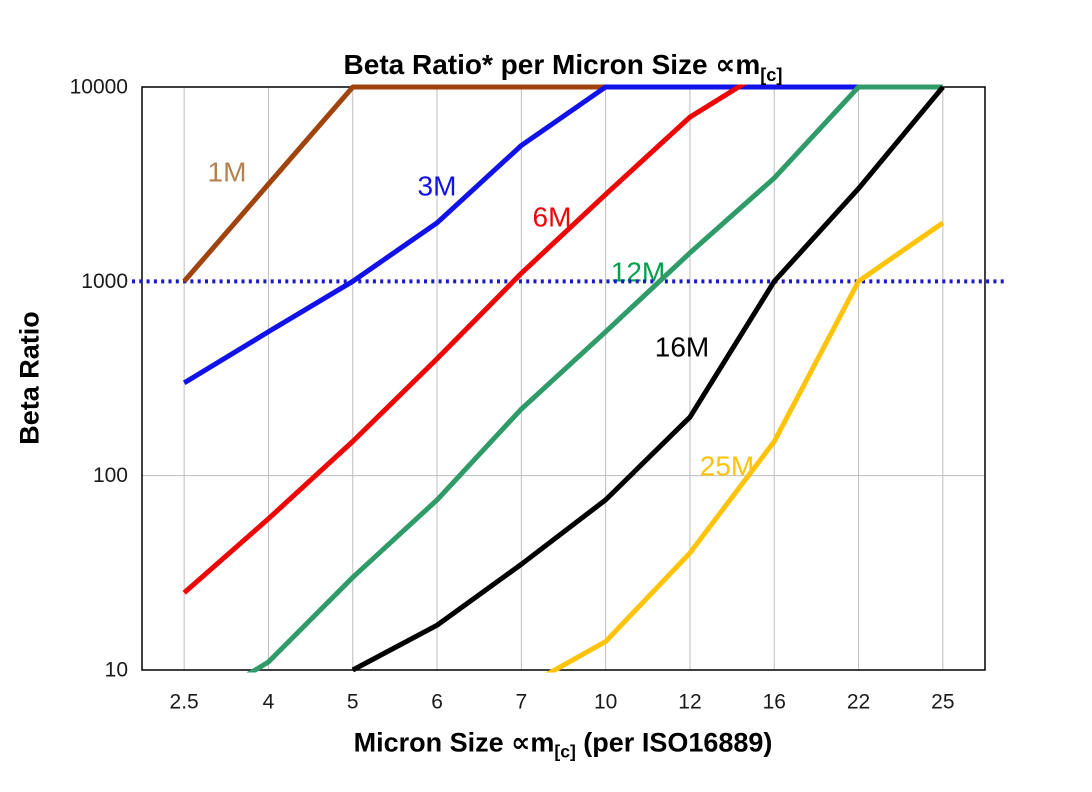 The image size is (1092, 792). I want to click on x-tick-label-22: 22, so click(858, 702).